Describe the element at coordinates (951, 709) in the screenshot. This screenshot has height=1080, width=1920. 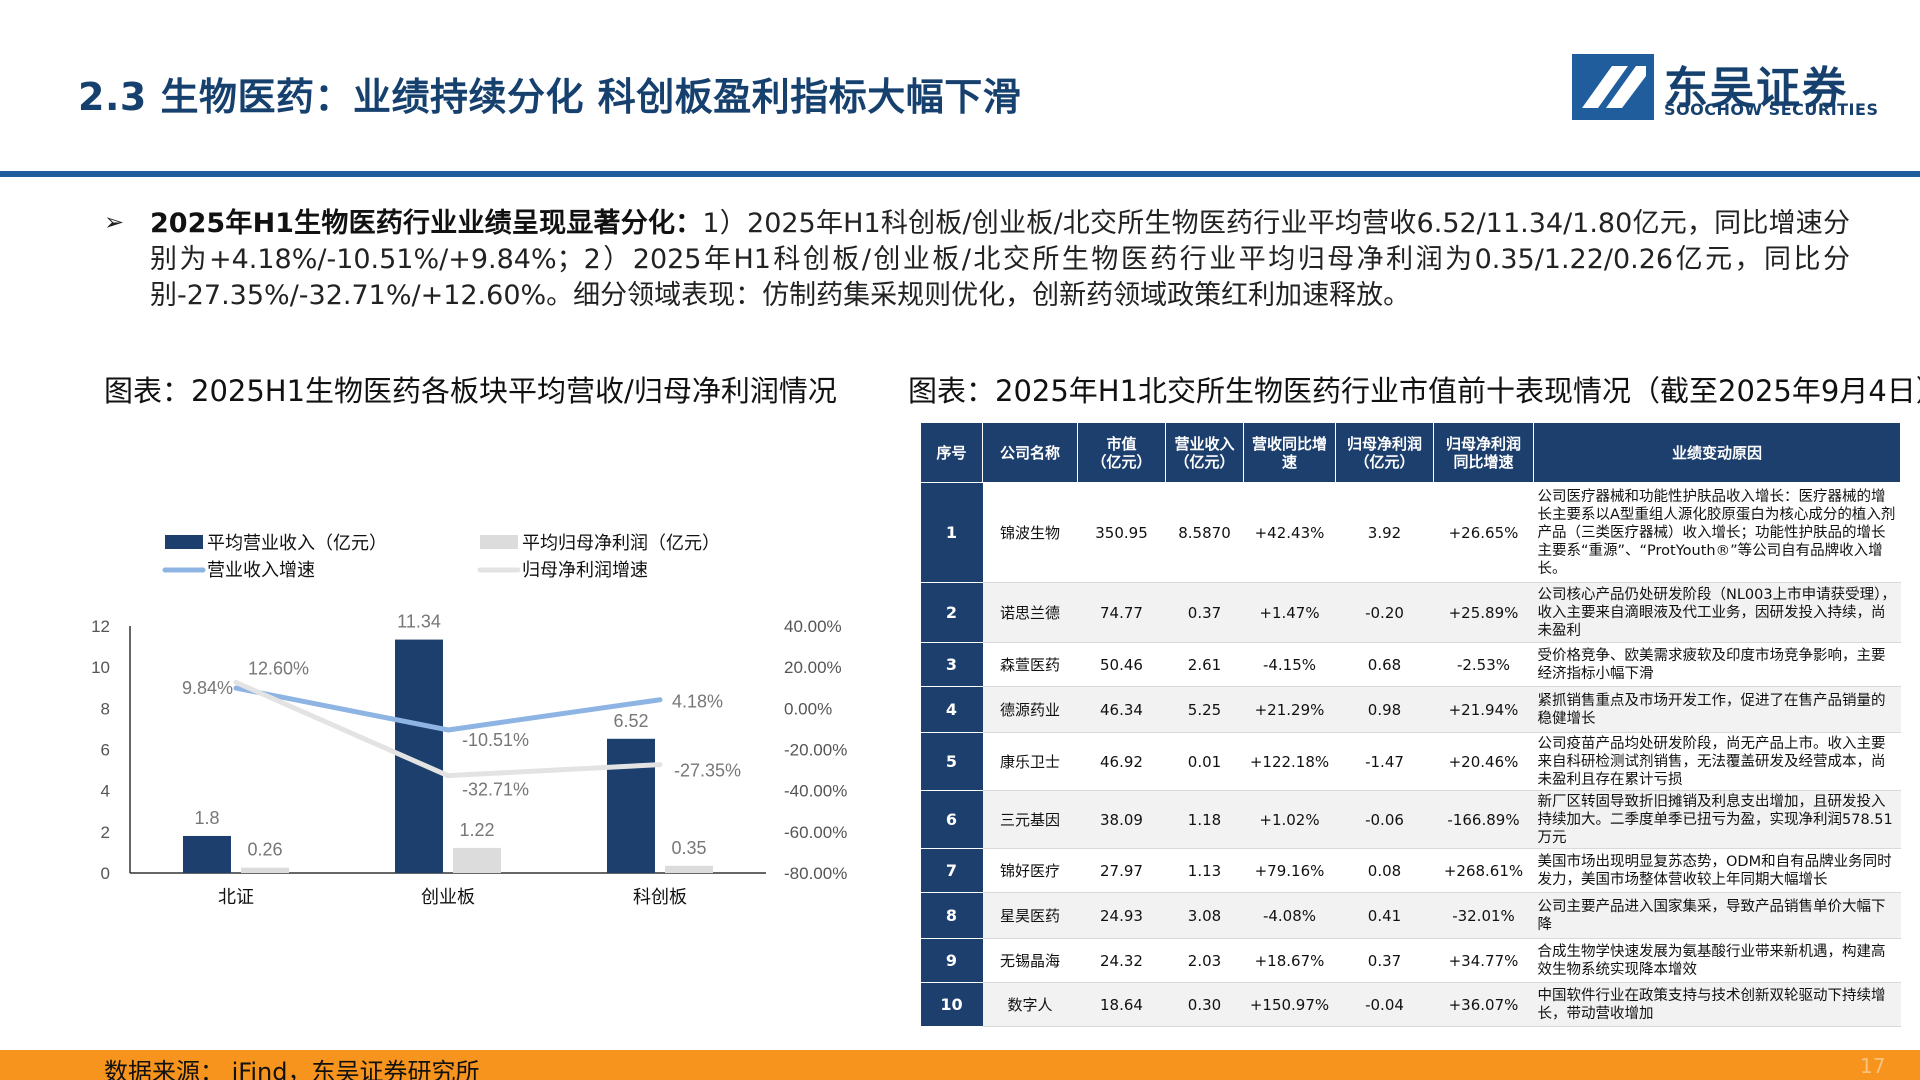
I see `row-index: 4` at that location.